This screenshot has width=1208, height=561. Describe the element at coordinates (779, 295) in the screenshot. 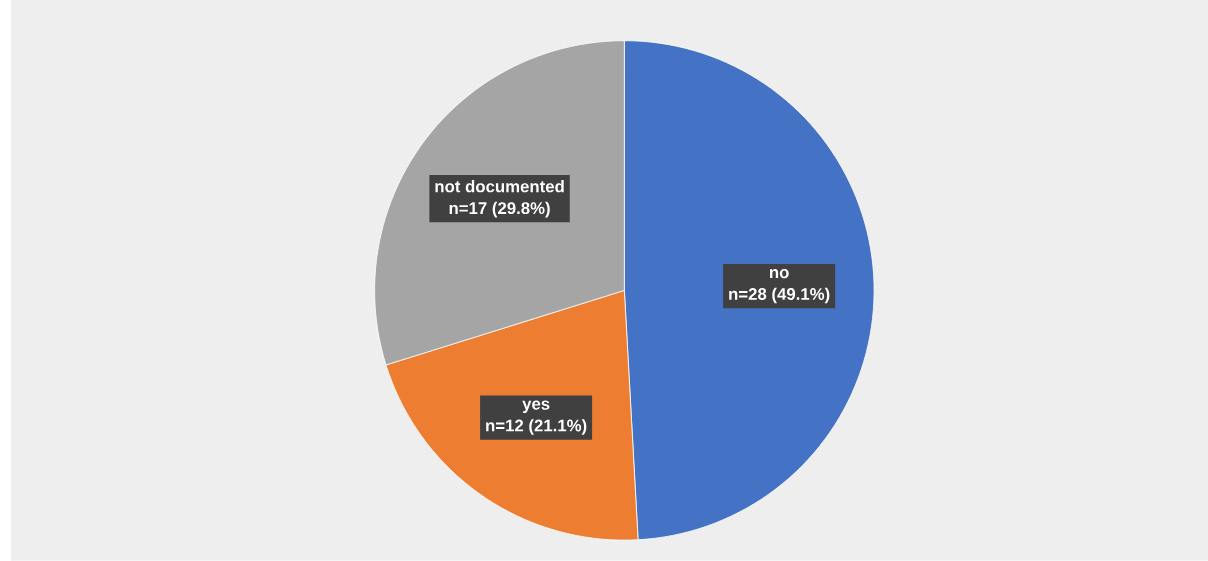

I see `data-label: n=28 (49.1%)` at that location.